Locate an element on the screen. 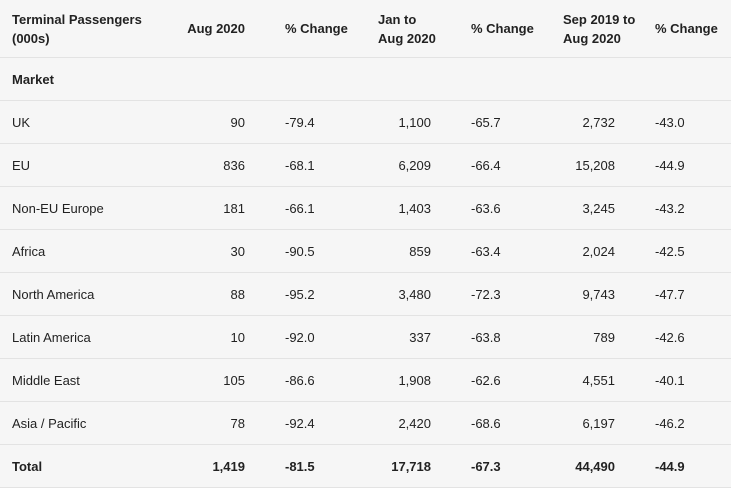 The width and height of the screenshot is (731, 491). r12-cell: 4,551 is located at coordinates (597, 380).